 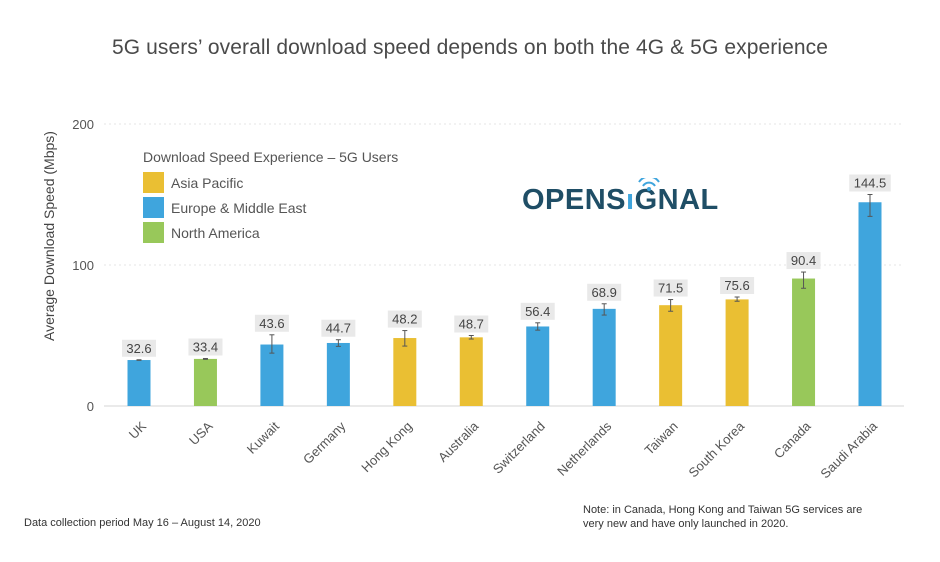 I want to click on x-tick-label: Switzerland, so click(x=519, y=448).